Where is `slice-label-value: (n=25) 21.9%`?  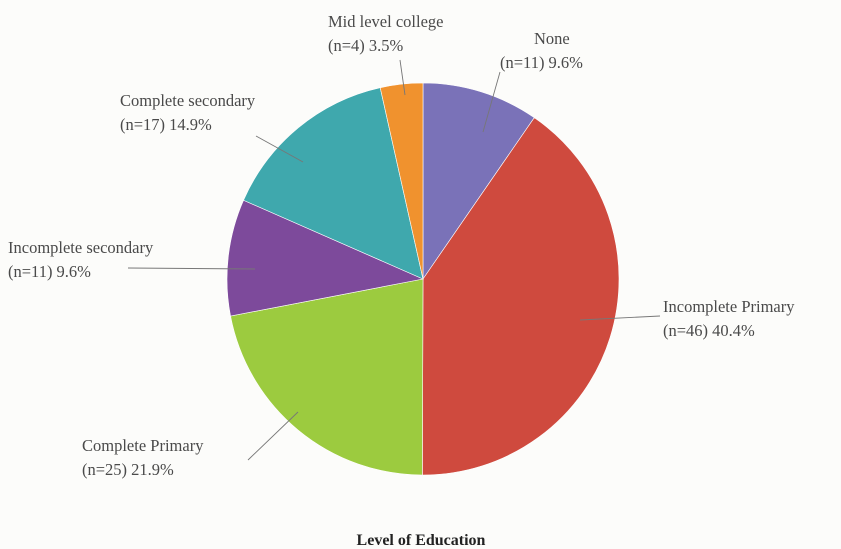 slice-label-value: (n=25) 21.9% is located at coordinates (128, 469).